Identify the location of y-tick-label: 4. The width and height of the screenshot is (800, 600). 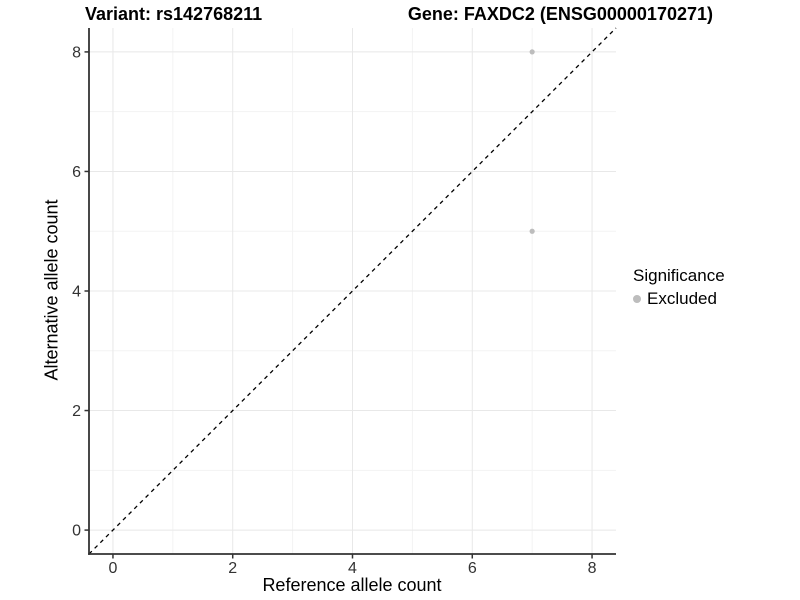
(76, 292).